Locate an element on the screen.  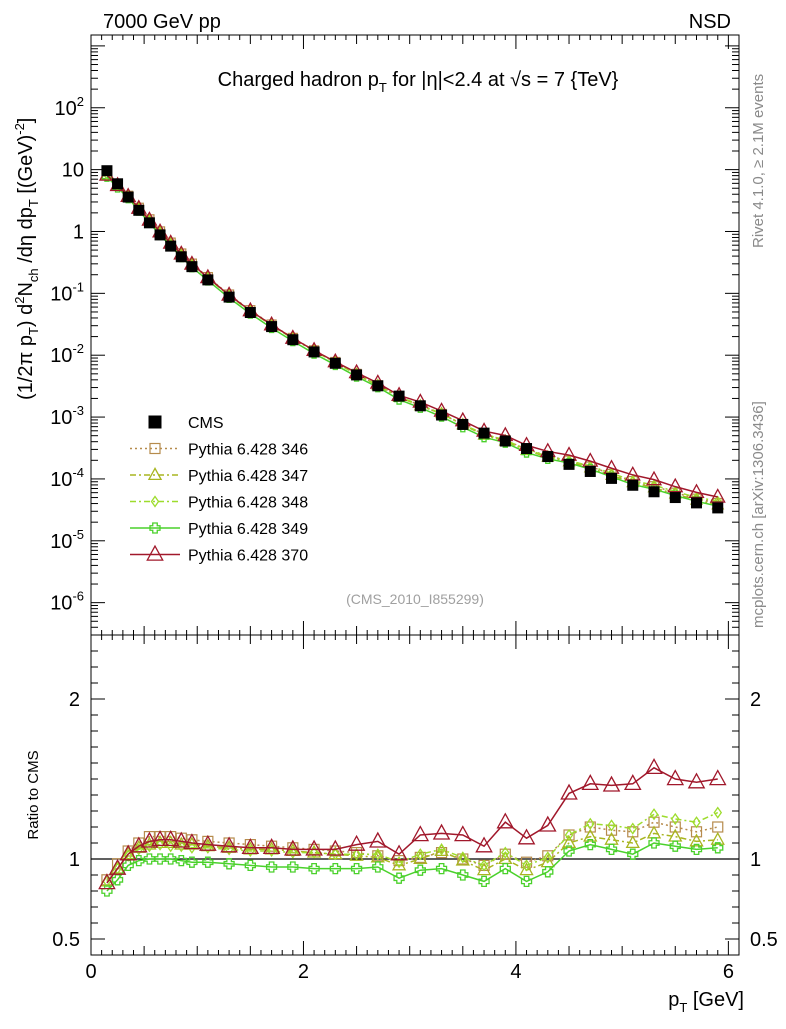
x-tick-label: 4 is located at coordinates (515, 972).